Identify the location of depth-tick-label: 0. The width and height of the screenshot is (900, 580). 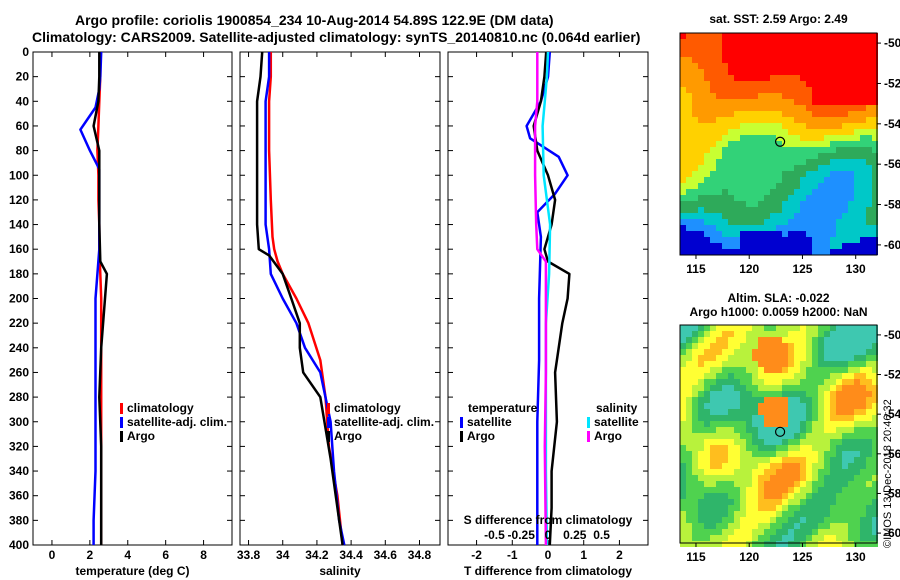
(25, 52).